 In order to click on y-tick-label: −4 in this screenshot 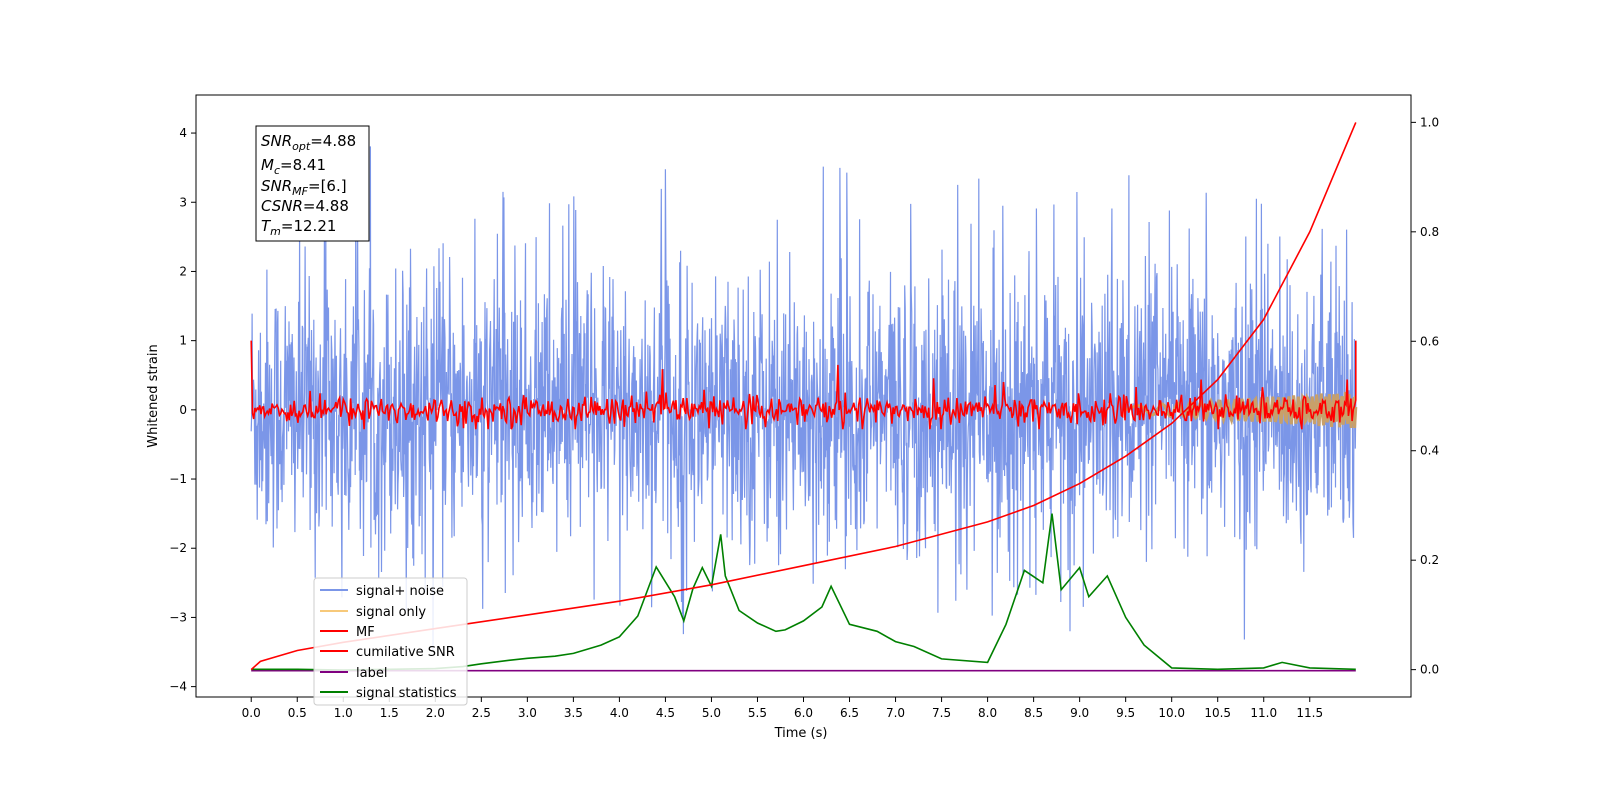, I will do `click(178, 687)`.